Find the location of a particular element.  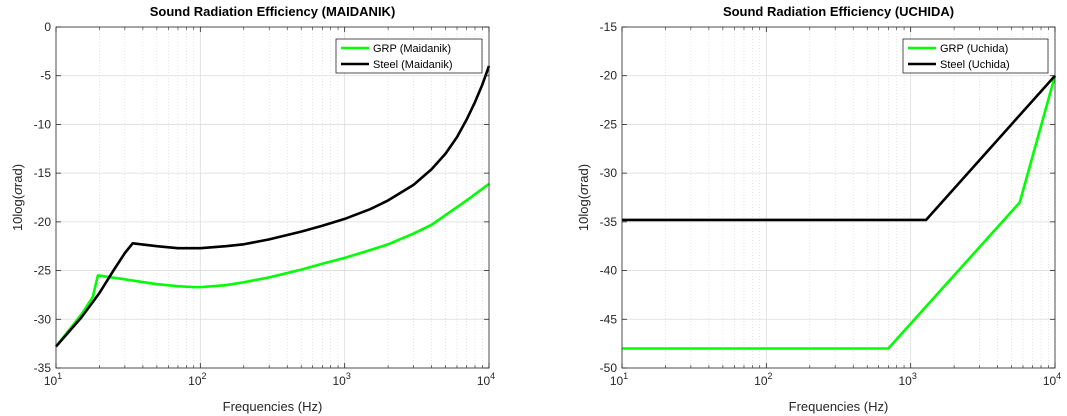

legend-label-1: GRP (Uchida) is located at coordinates (974, 49).